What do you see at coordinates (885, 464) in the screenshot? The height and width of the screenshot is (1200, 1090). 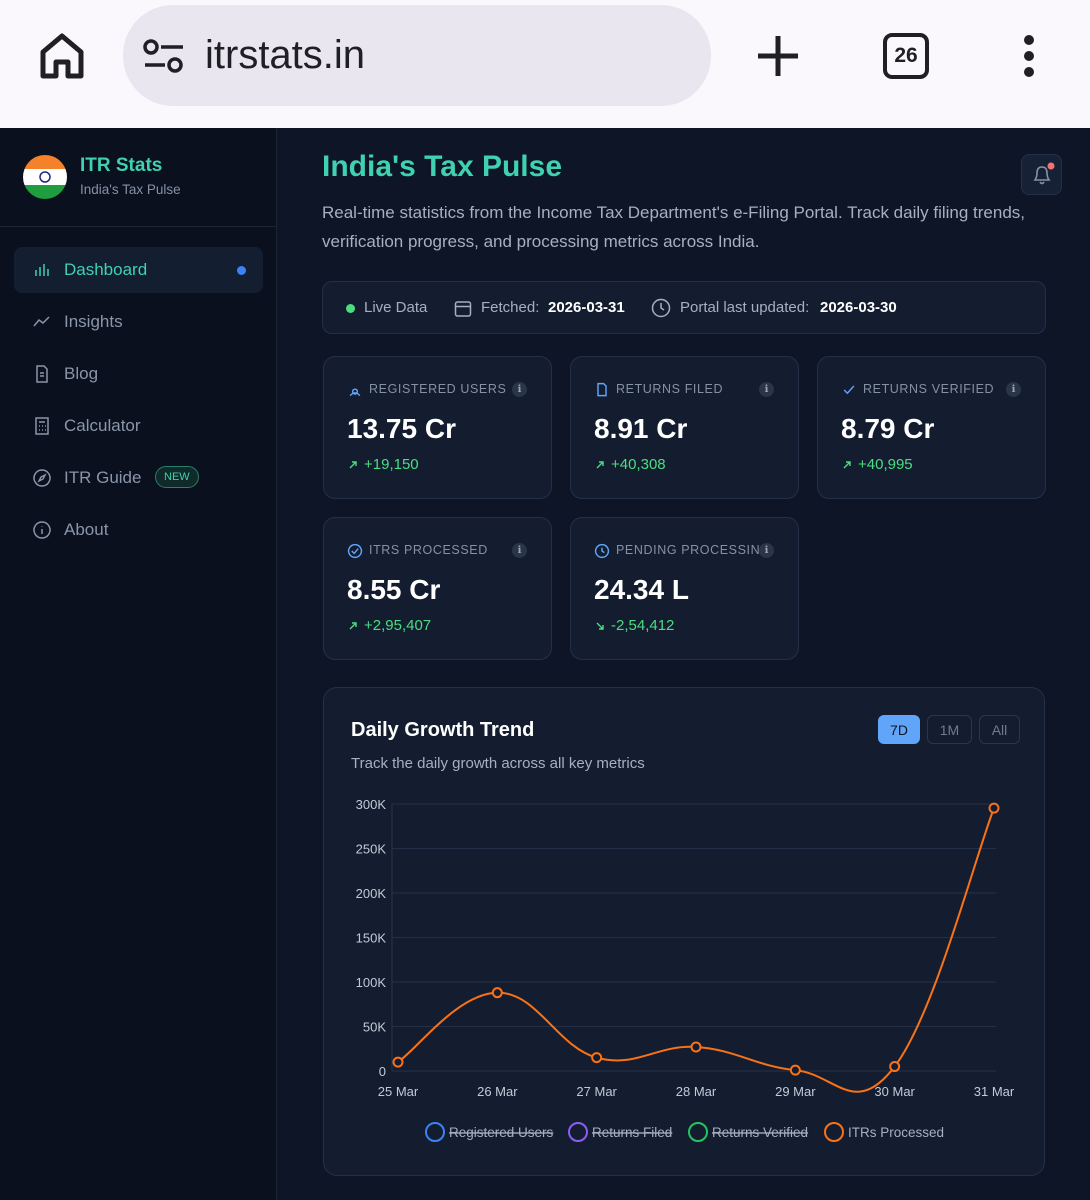 I see `stat-change: +40,995` at bounding box center [885, 464].